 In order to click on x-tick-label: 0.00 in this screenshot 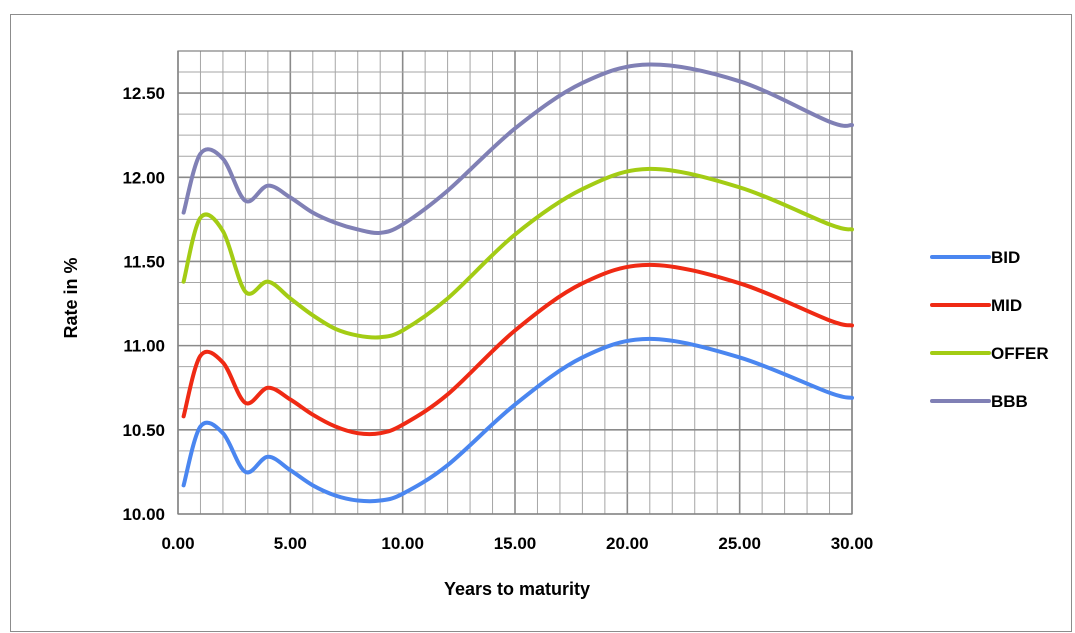, I will do `click(177, 543)`.